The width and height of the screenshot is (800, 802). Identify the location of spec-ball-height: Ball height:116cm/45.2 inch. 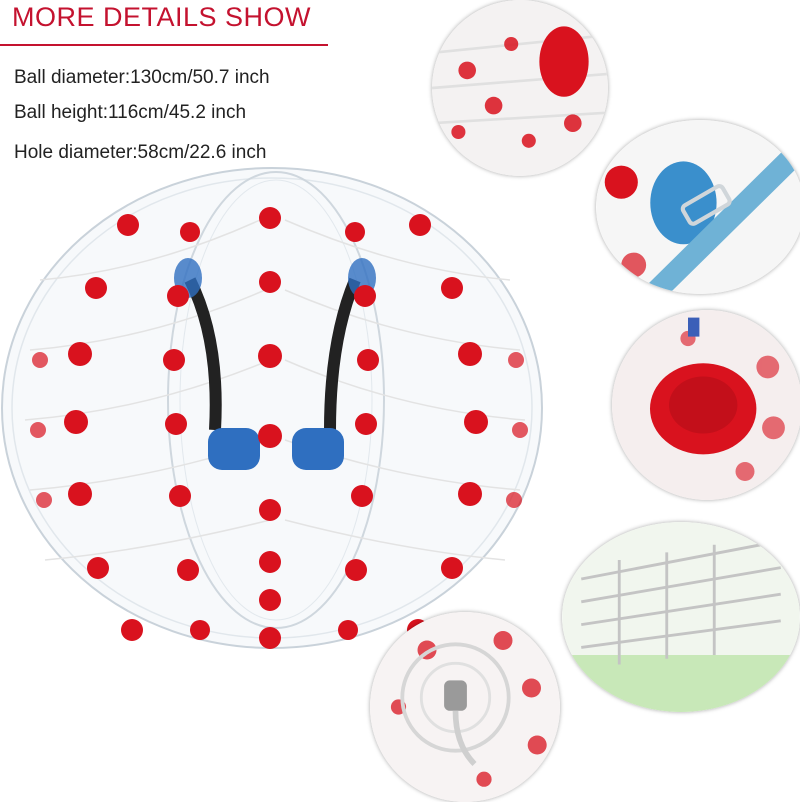
(130, 112).